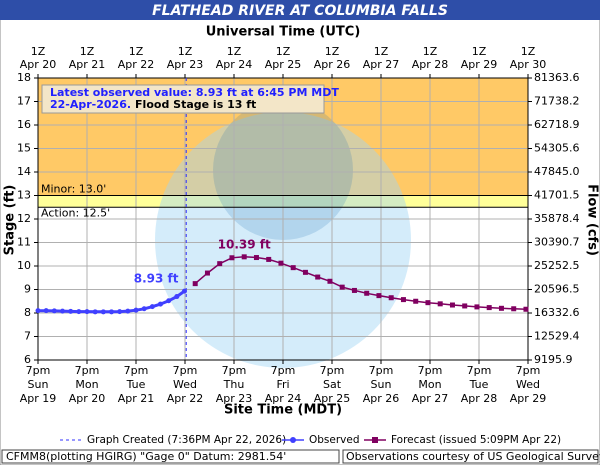 The width and height of the screenshot is (600, 465). What do you see at coordinates (528, 384) in the screenshot?
I see `x-tick-label: Wed` at bounding box center [528, 384].